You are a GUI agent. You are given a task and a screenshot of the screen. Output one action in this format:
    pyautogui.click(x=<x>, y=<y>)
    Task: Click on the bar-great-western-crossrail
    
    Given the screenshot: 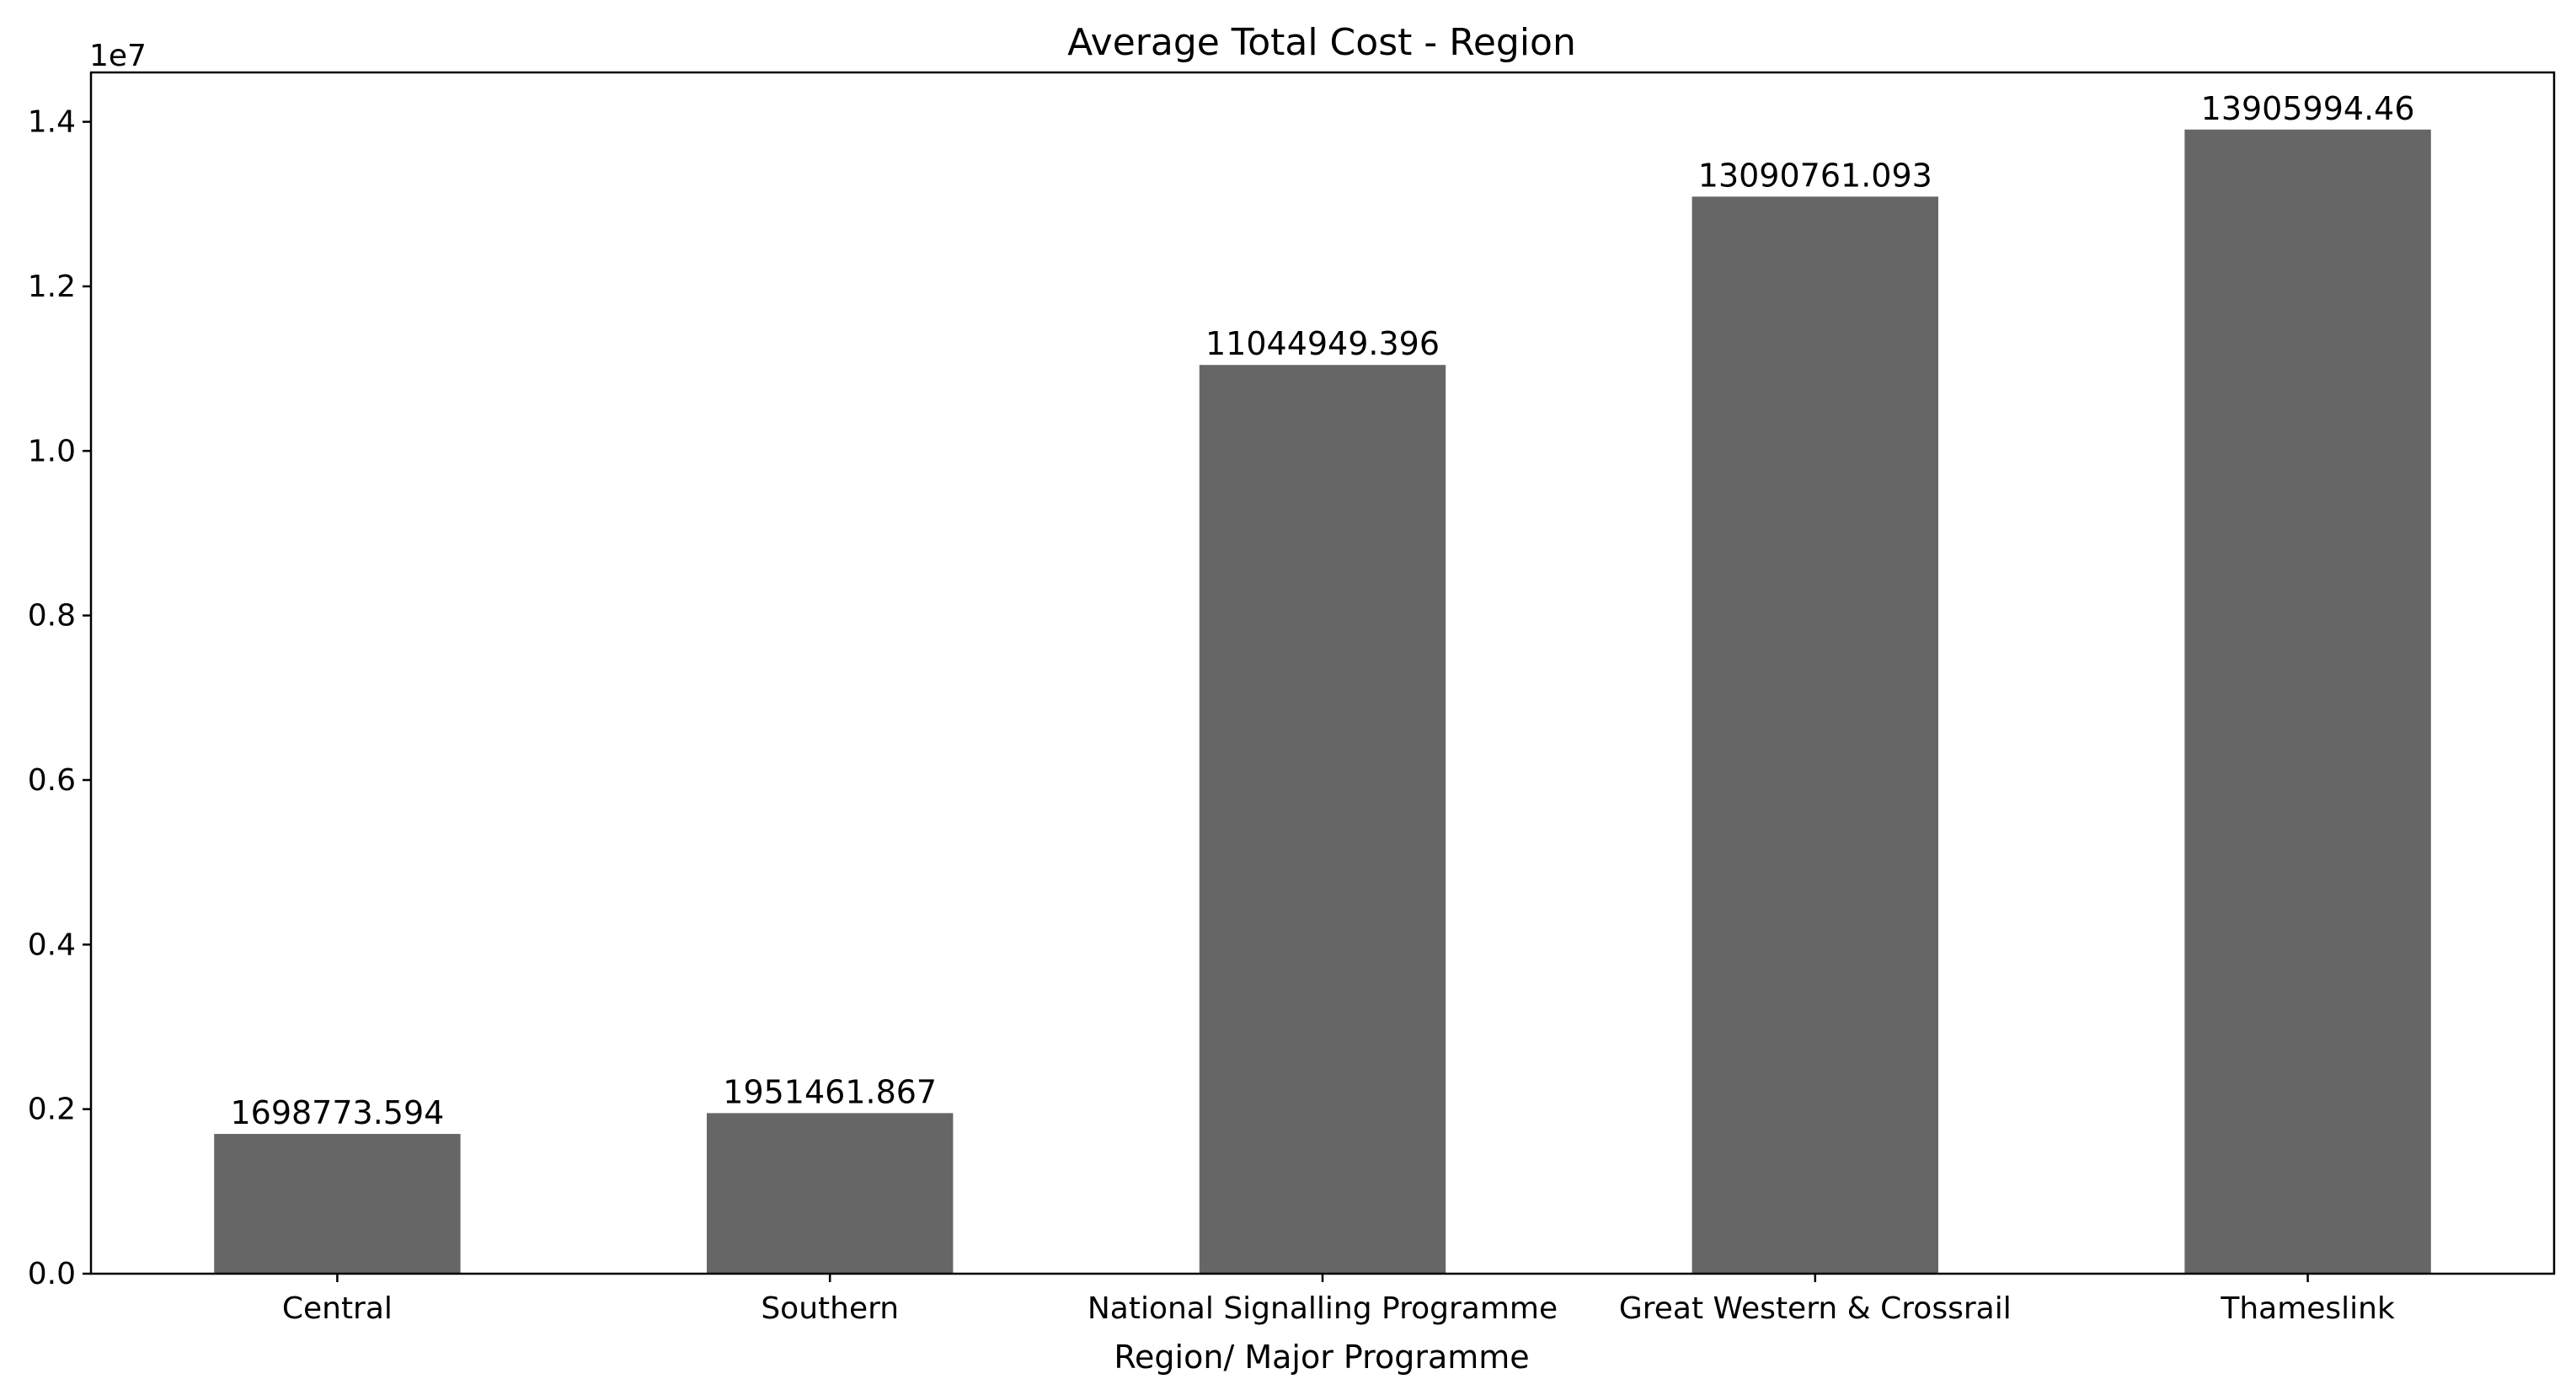 What is the action you would take?
    pyautogui.click(x=1815, y=735)
    